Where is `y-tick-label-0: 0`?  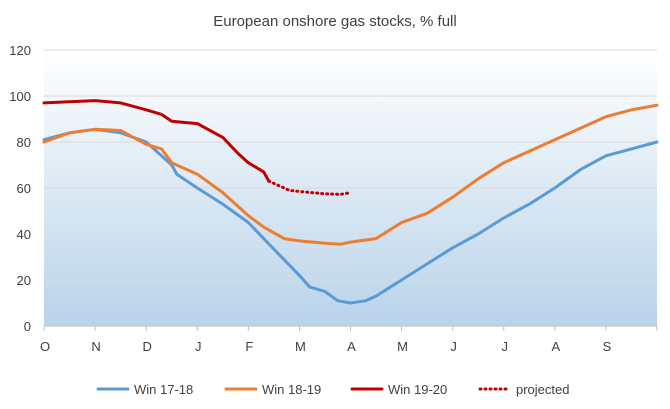
y-tick-label-0: 0 is located at coordinates (27, 326).